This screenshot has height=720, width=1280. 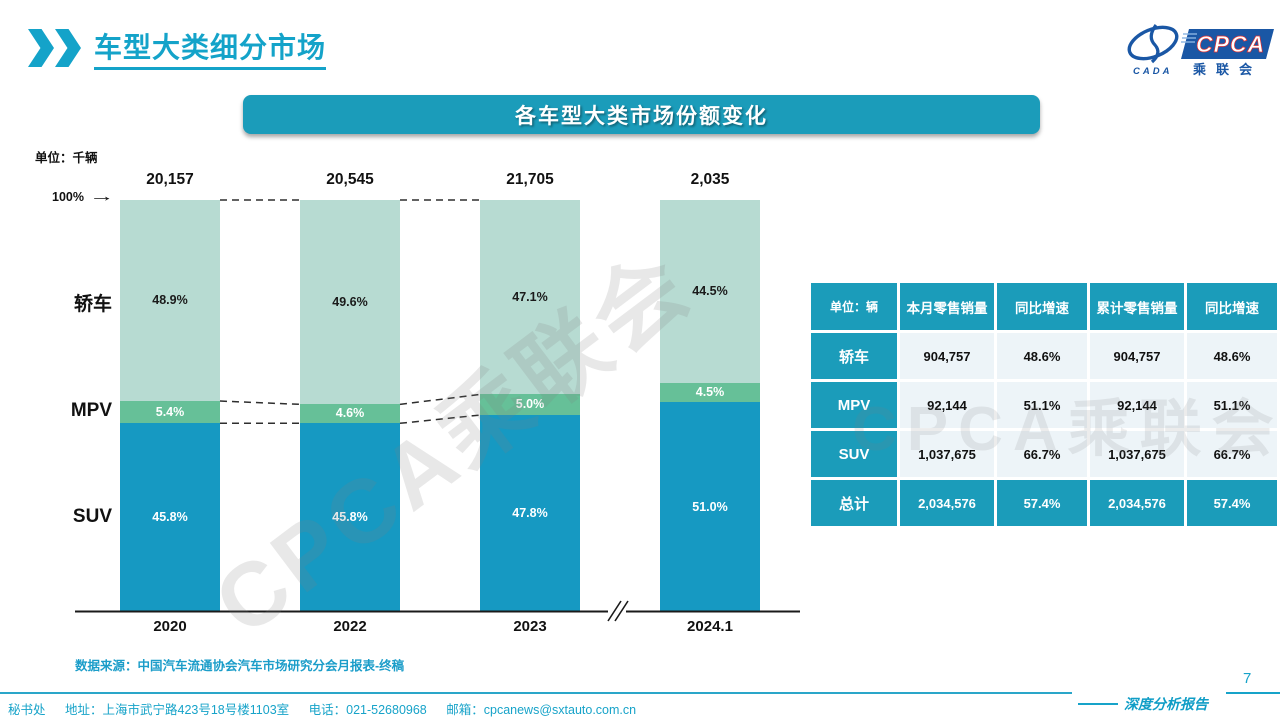 What do you see at coordinates (91, 411) in the screenshot?
I see `series-label-mpv: MPV` at bounding box center [91, 411].